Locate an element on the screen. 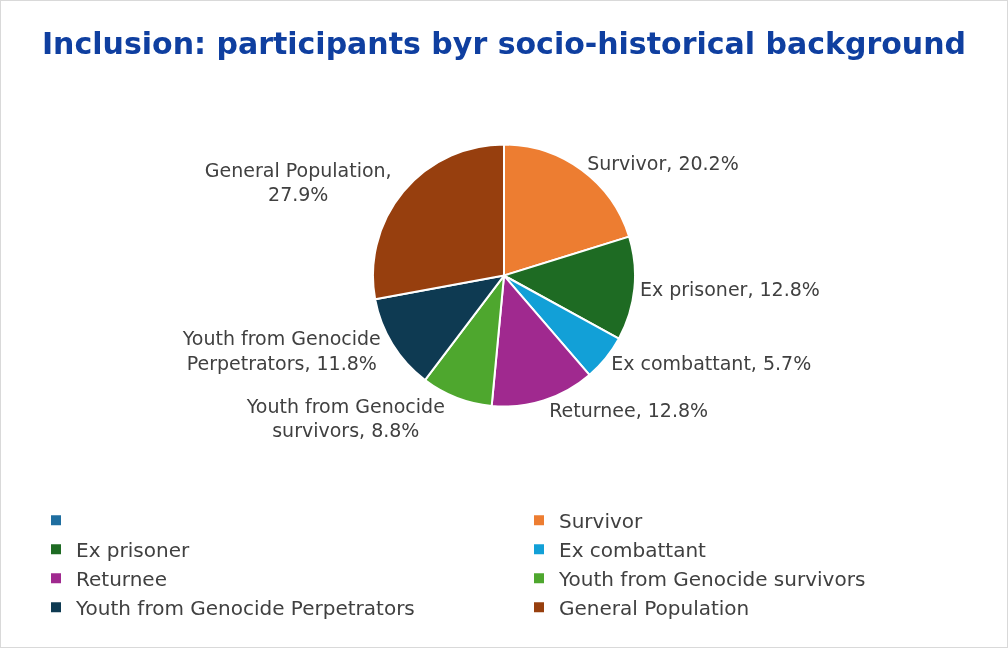 The image size is (1008, 648). legend-label: Youth from Genocide survivors is located at coordinates (712, 578).